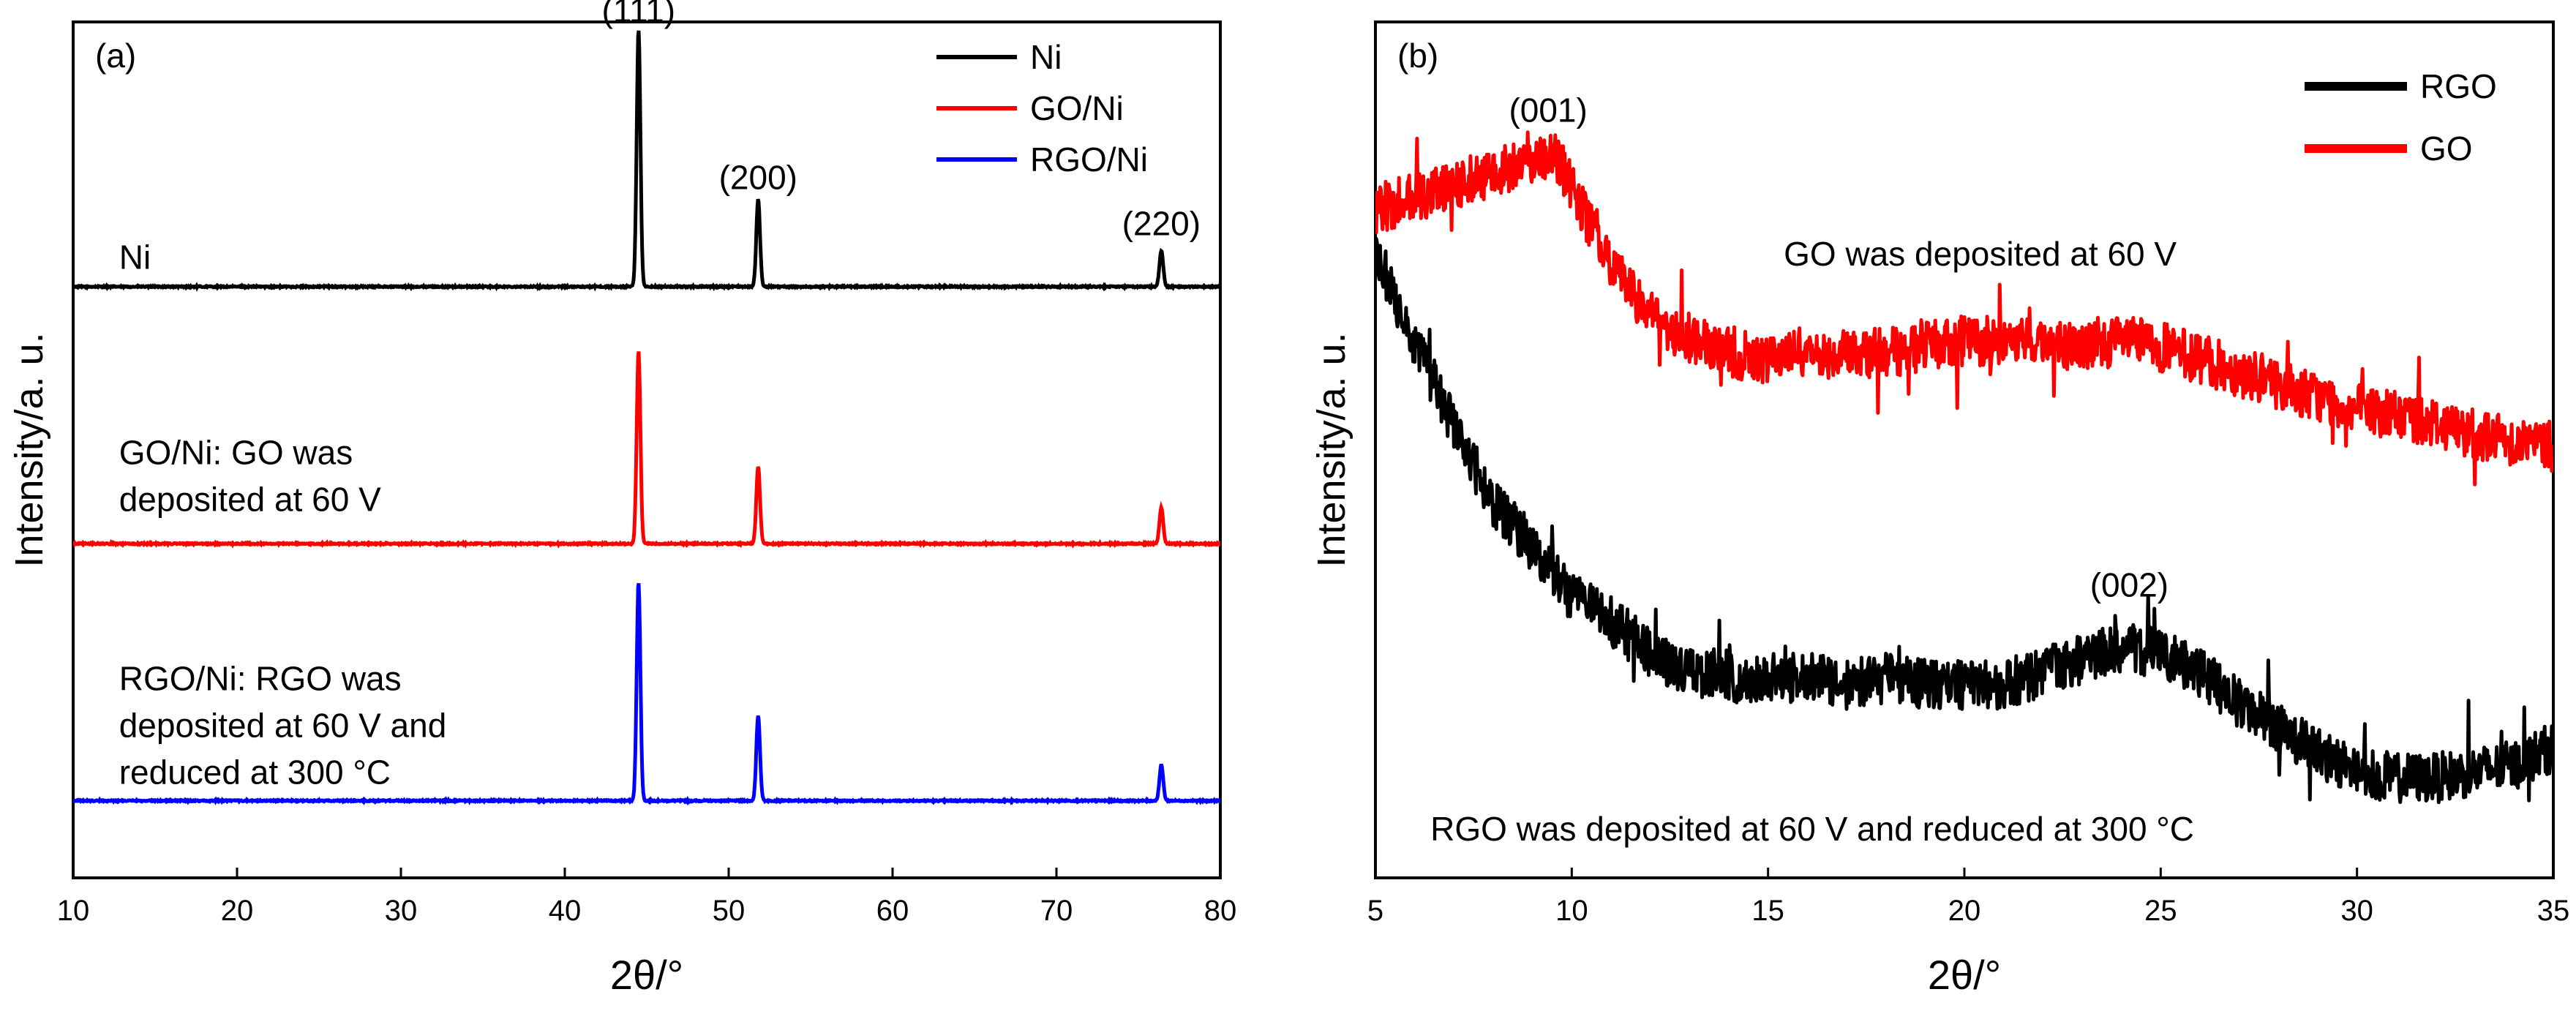 This screenshot has height=1011, width=2576. What do you see at coordinates (565, 911) in the screenshot?
I see `x-tick-label: 40` at bounding box center [565, 911].